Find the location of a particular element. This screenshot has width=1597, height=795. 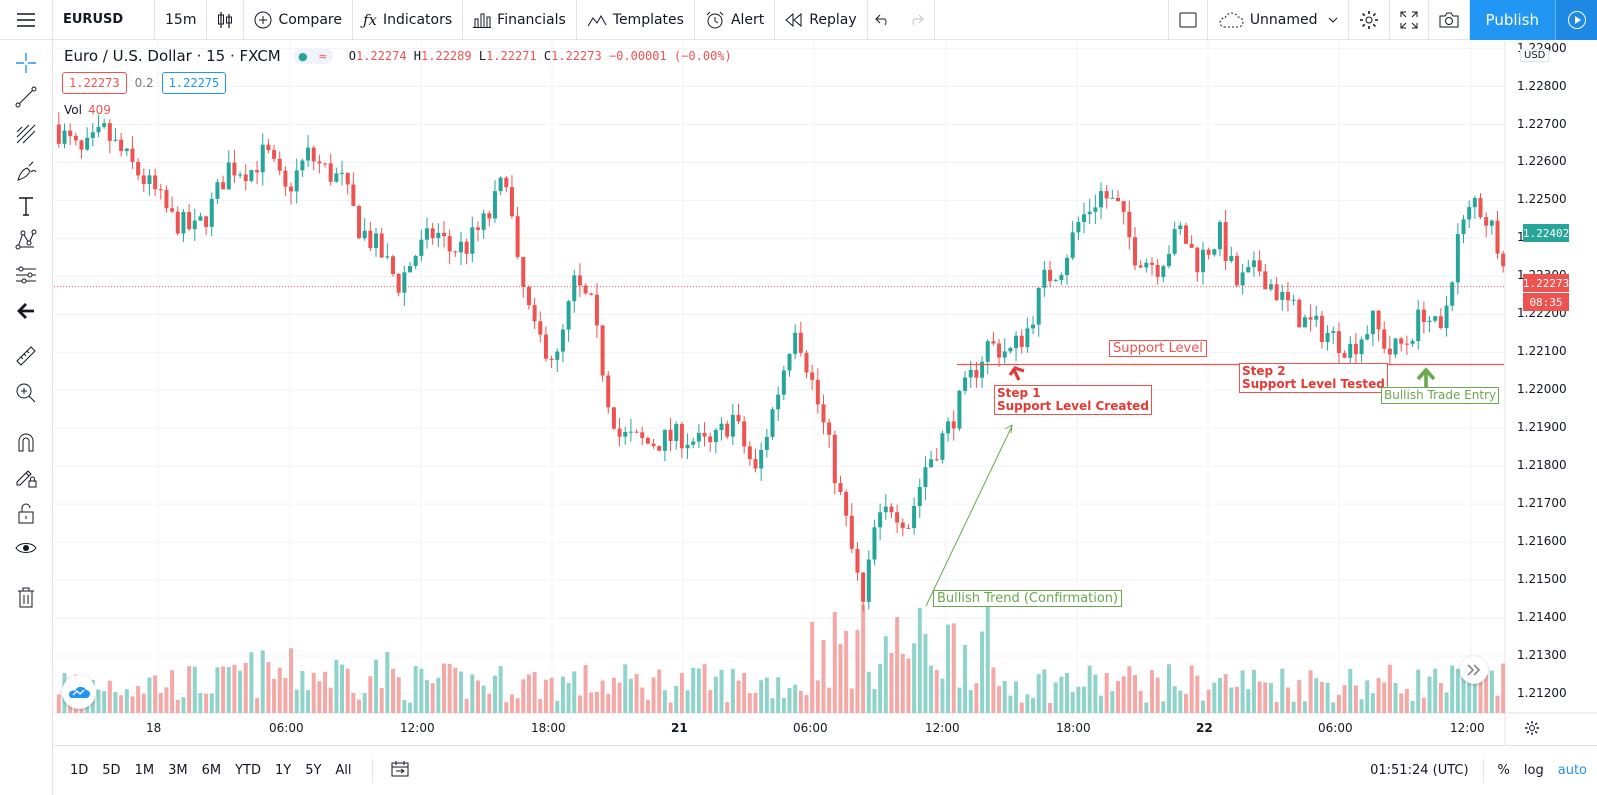

prediction-tool is located at coordinates (26, 275).